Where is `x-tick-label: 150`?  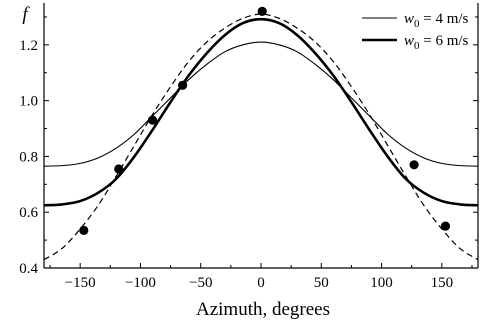 x-tick-label: 150 is located at coordinates (442, 283).